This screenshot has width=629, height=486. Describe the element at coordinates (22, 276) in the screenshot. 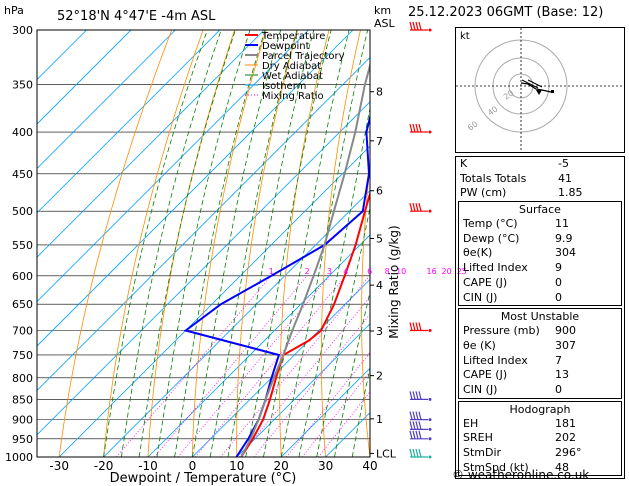

I see `pressure-tick-label: 600` at that location.